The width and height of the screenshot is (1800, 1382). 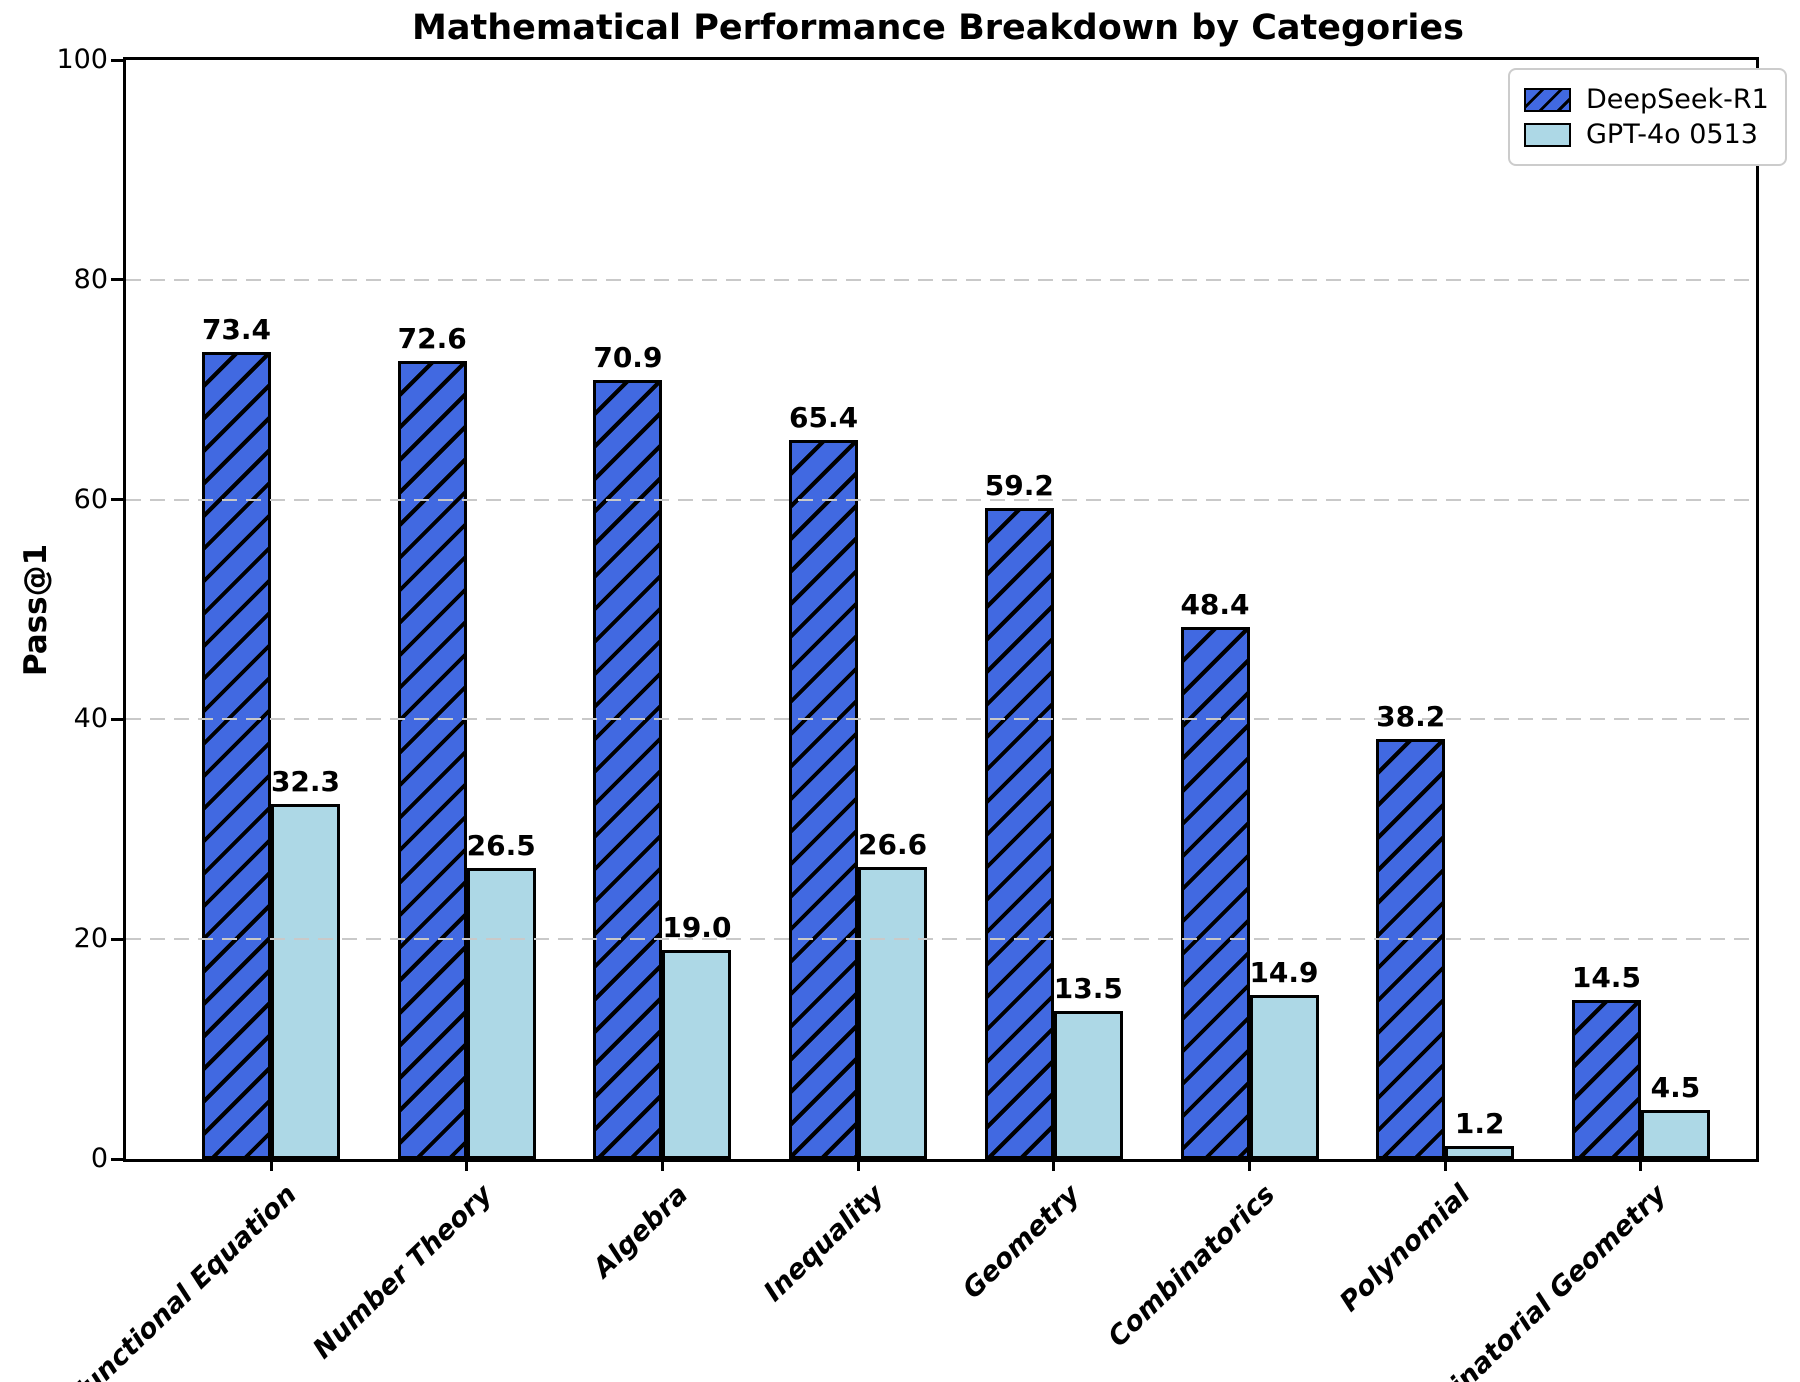 What do you see at coordinates (432, 339) in the screenshot?
I see `bar-value-label: 72.6` at bounding box center [432, 339].